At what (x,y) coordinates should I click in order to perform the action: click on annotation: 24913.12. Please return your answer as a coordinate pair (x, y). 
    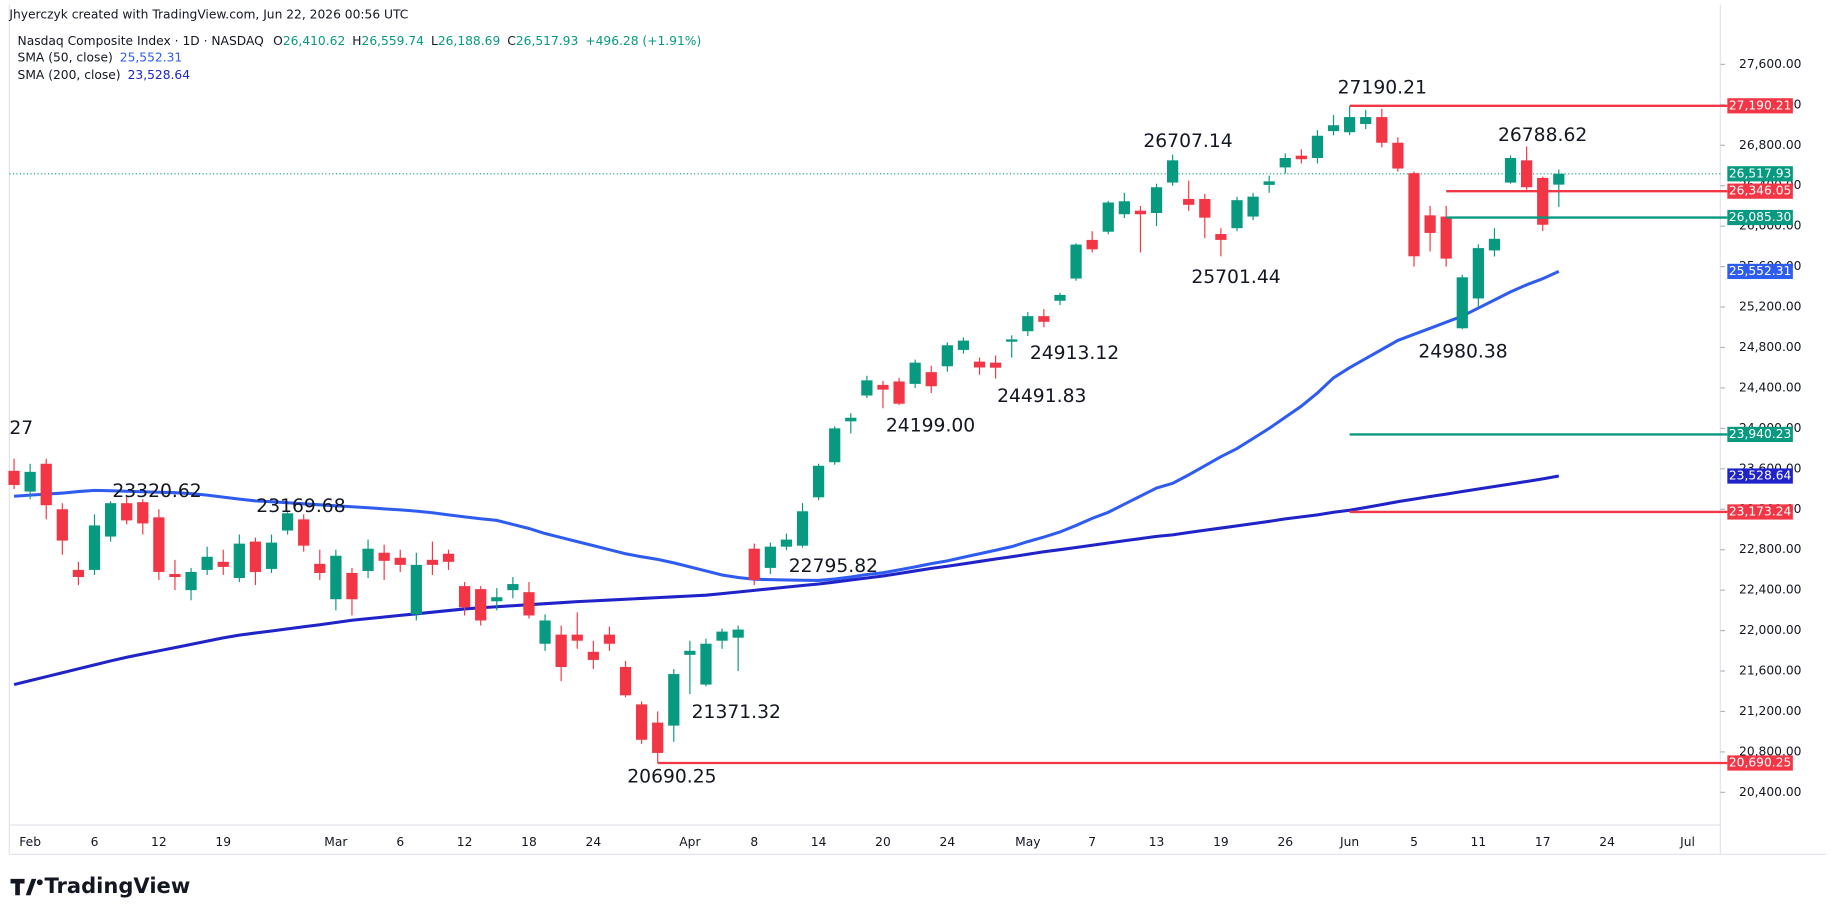
    Looking at the image, I should click on (1074, 353).